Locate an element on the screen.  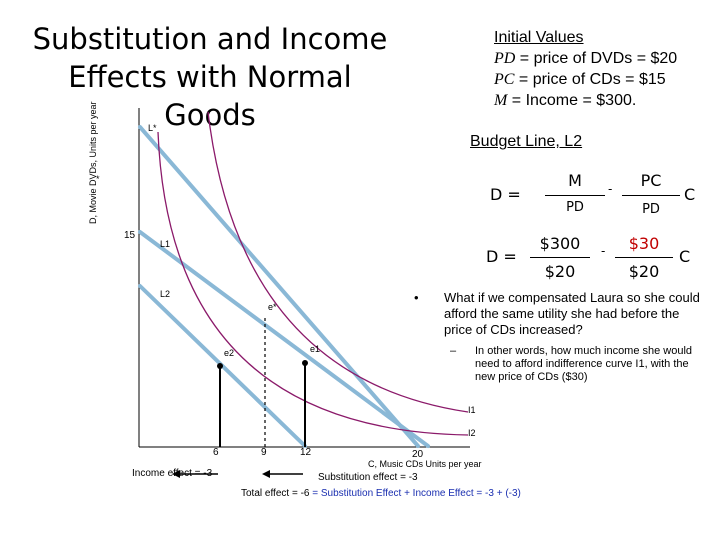
budget-line-heading: Budget Line, L2 is located at coordinates (526, 141).